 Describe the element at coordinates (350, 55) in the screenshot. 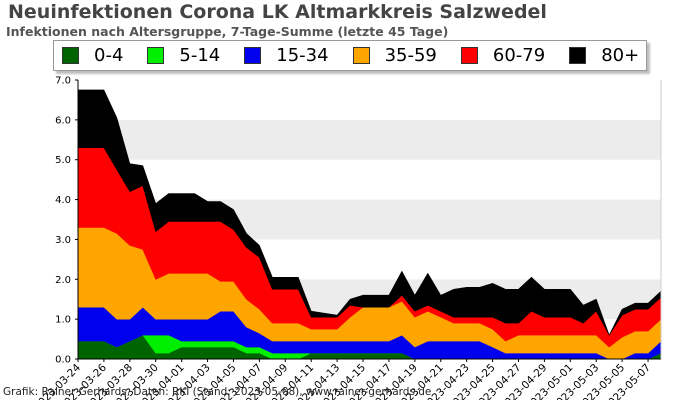

I see `legend: 0-4 5-14 15-34 35-59 60-79 80+` at that location.